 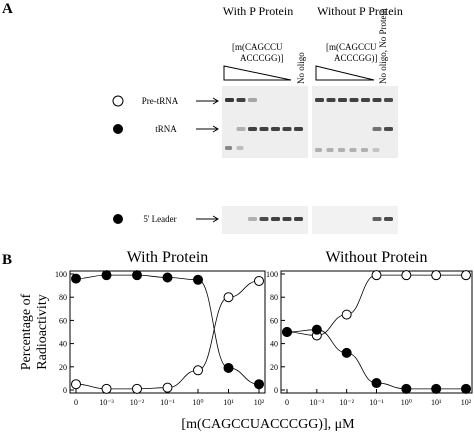 I want to click on row-label: 5' Leader, so click(x=159, y=219).